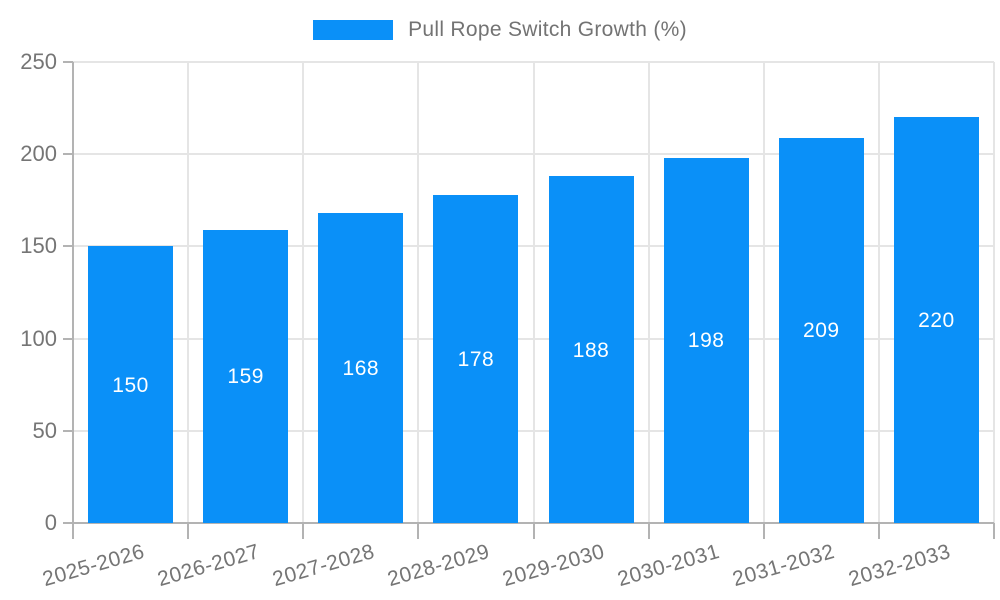 Image resolution: width=1000 pixels, height=600 pixels. Describe the element at coordinates (353, 30) in the screenshot. I see `legend-color-swatch` at that location.